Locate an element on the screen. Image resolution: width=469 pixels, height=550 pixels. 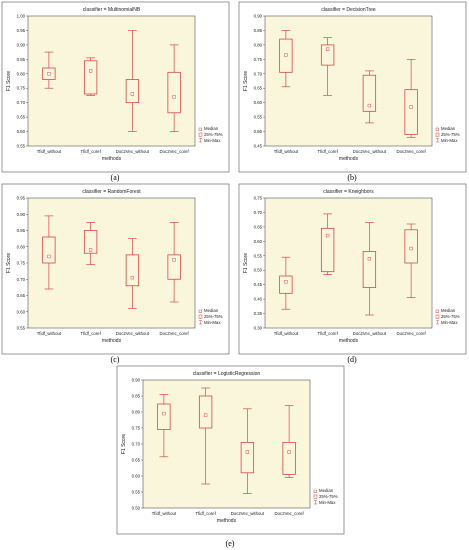
x-tick-label: Doc2Vec_without is located at coordinates (133, 151).